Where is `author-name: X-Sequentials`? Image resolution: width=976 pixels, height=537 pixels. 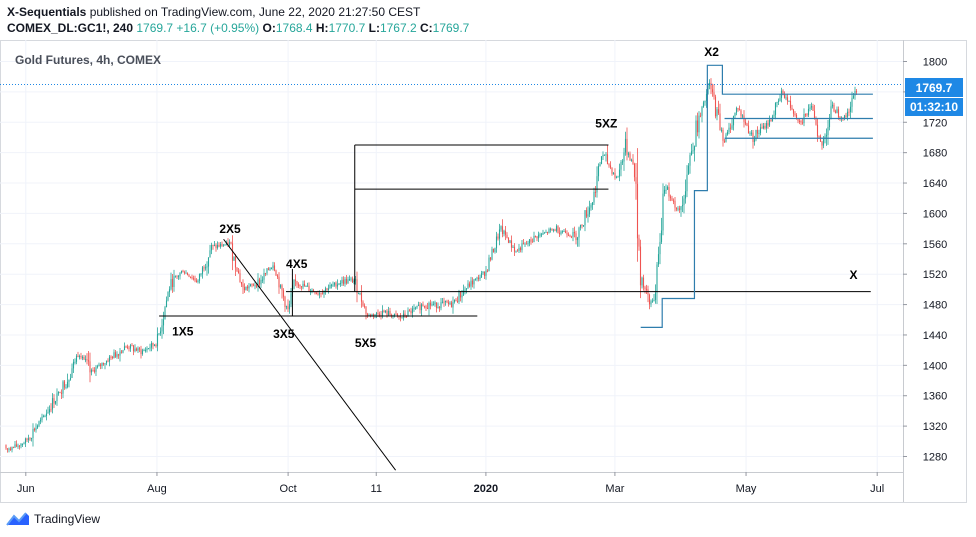
author-name: X-Sequentials is located at coordinates (47, 12).